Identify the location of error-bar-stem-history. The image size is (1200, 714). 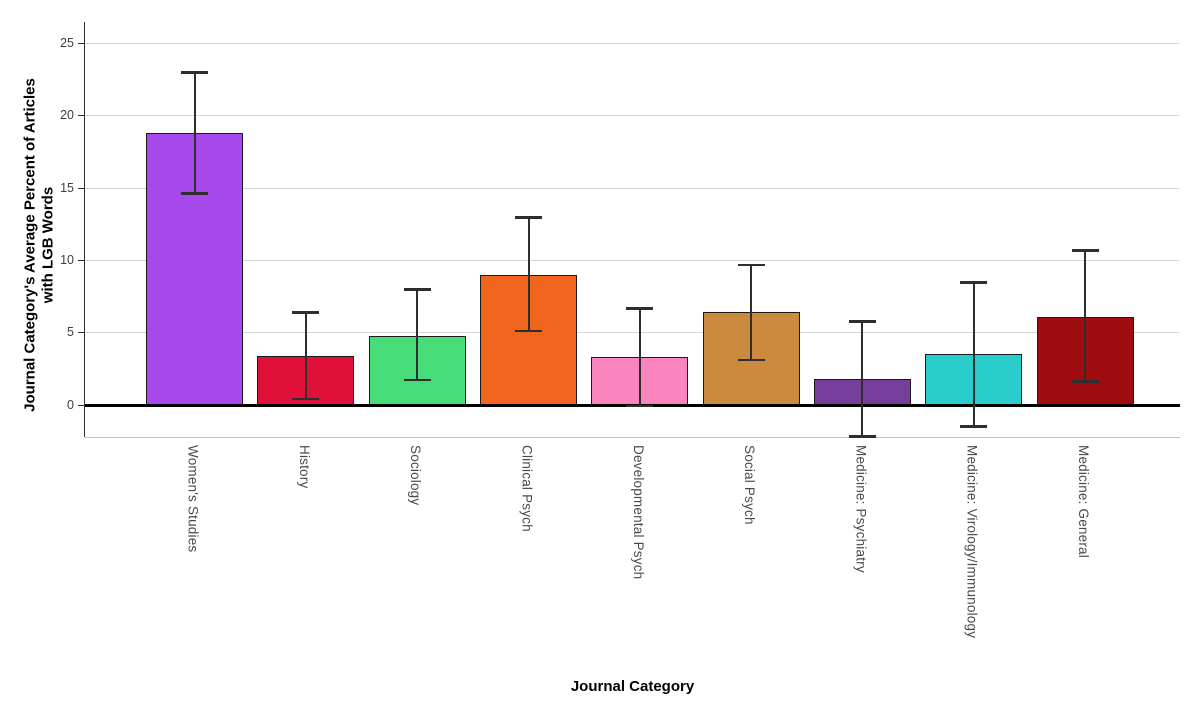
(305, 356).